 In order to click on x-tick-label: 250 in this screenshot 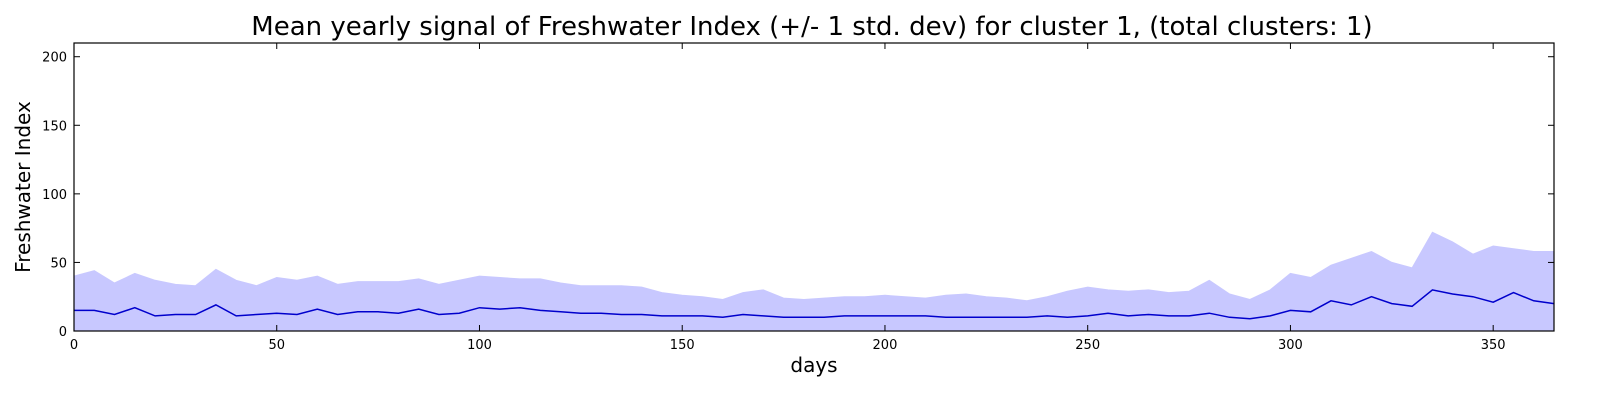, I will do `click(1087, 345)`.